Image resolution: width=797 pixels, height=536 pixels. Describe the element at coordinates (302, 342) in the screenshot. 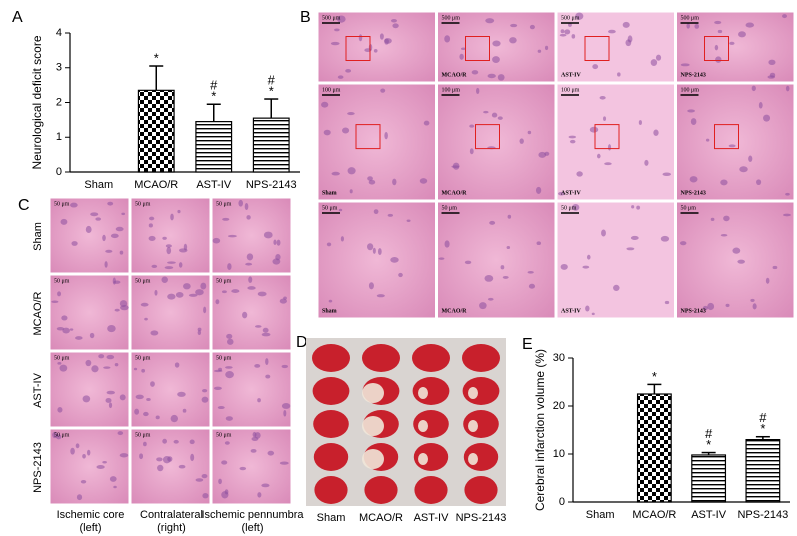

I see `panel-label: D` at that location.